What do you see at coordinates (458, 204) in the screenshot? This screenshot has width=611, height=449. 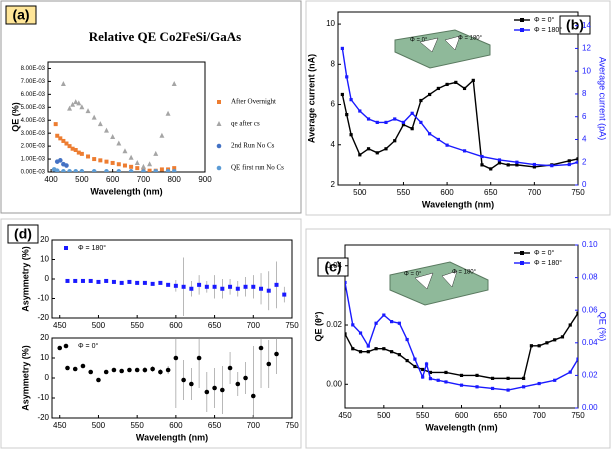 I see `x-axis-label: Wavelength (nm)` at bounding box center [458, 204].